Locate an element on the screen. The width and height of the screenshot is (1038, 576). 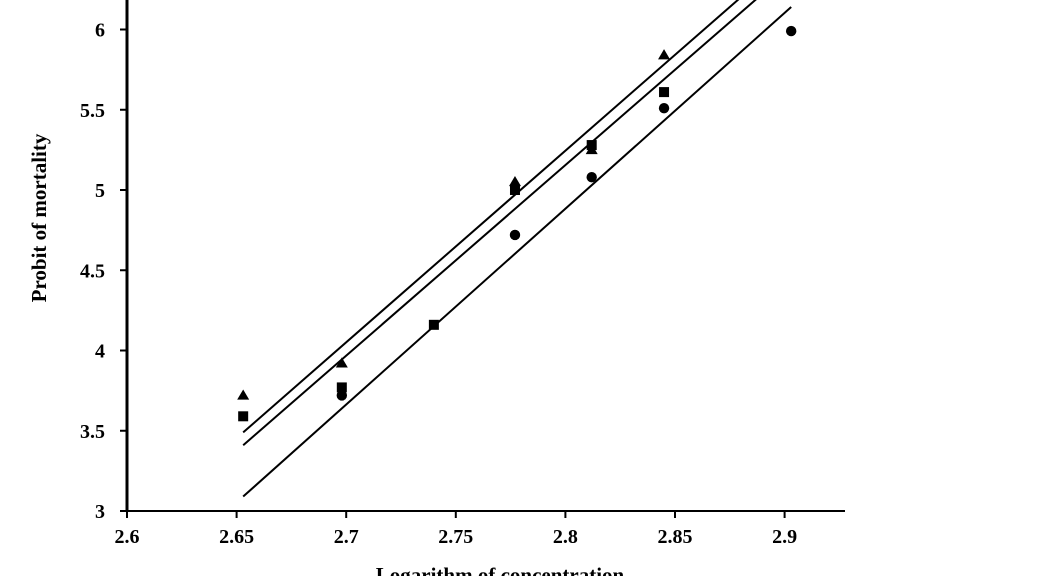
y-tick-label: 4 is located at coordinates (100, 352).